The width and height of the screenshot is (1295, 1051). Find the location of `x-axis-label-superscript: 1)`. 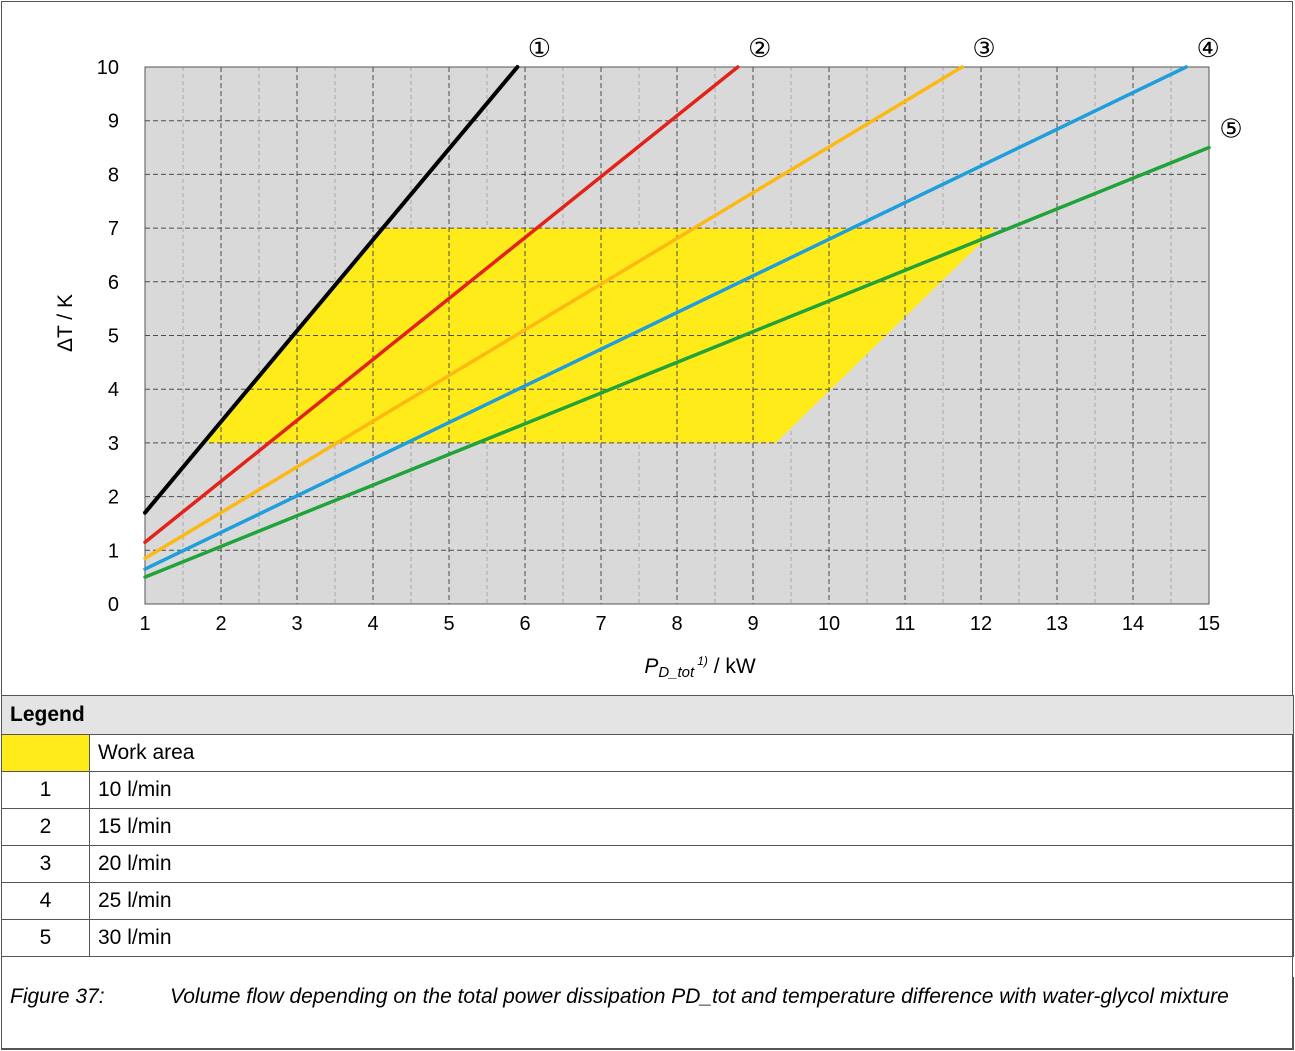

x-axis-label-superscript: 1) is located at coordinates (702, 661).